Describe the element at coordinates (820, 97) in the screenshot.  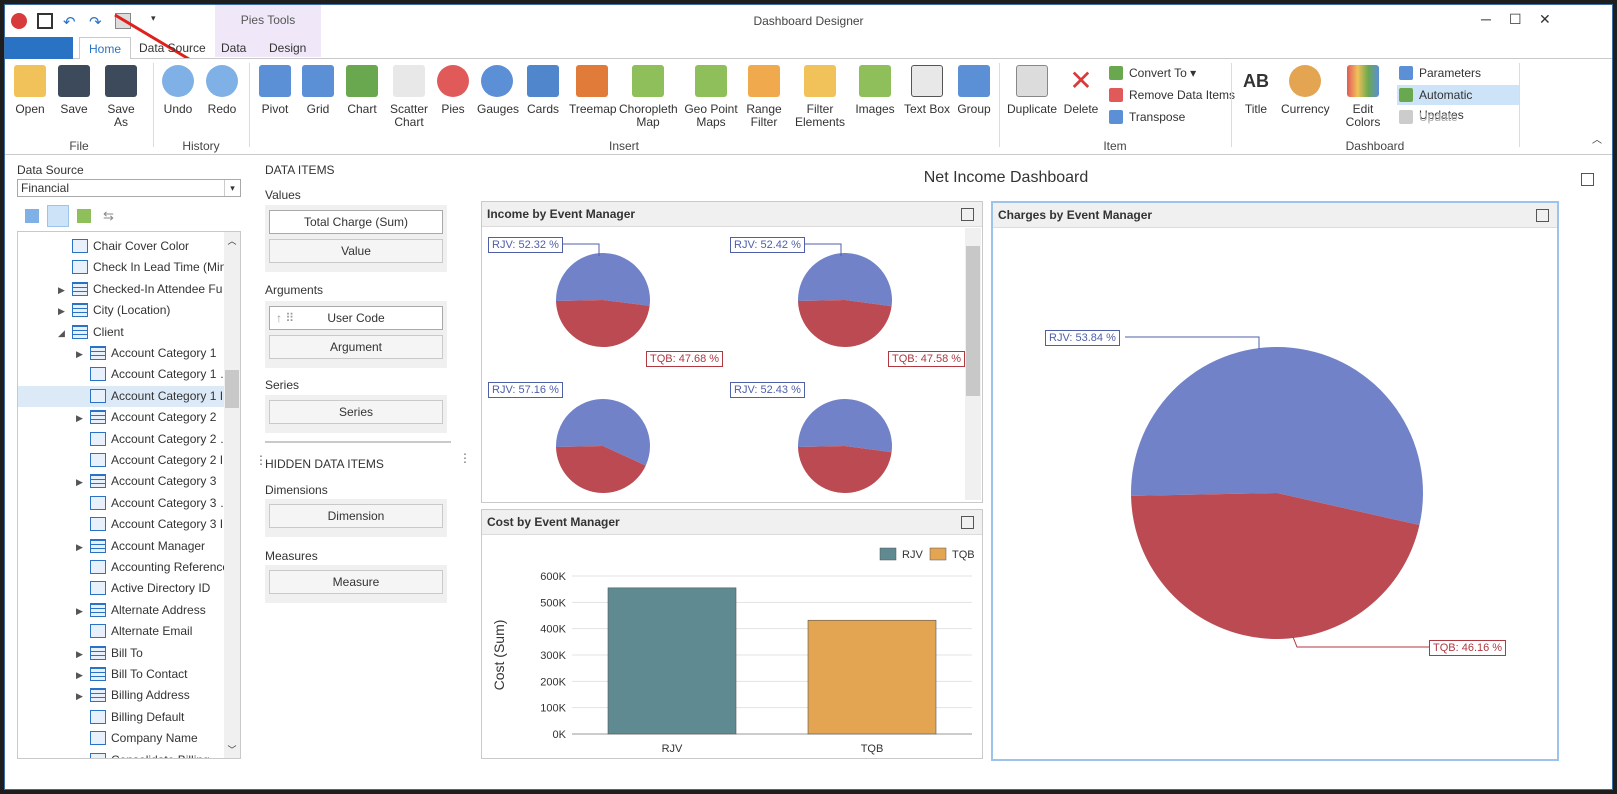
I see `filter-elements-button: Filter Elements` at that location.